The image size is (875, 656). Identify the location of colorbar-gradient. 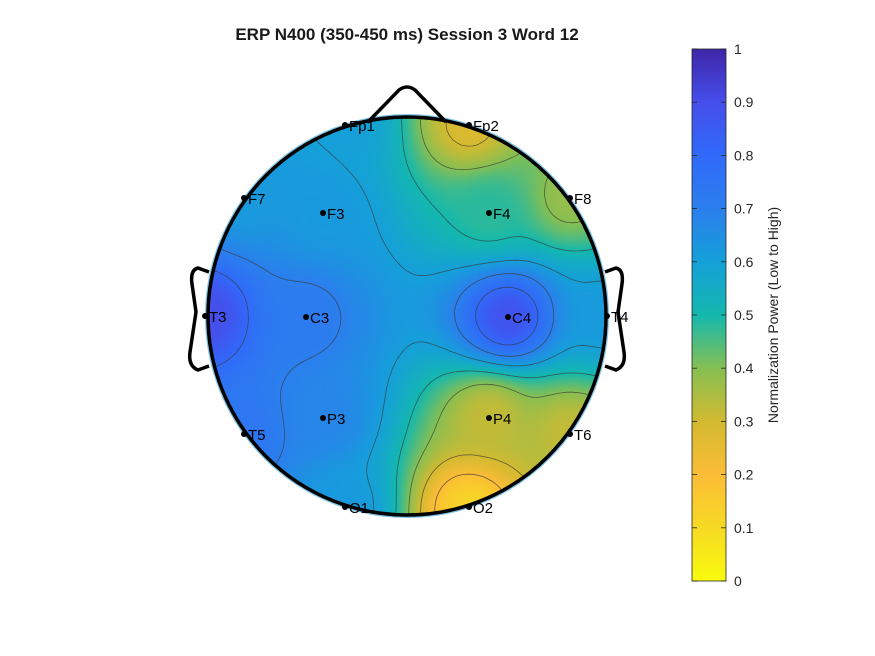
(709, 315).